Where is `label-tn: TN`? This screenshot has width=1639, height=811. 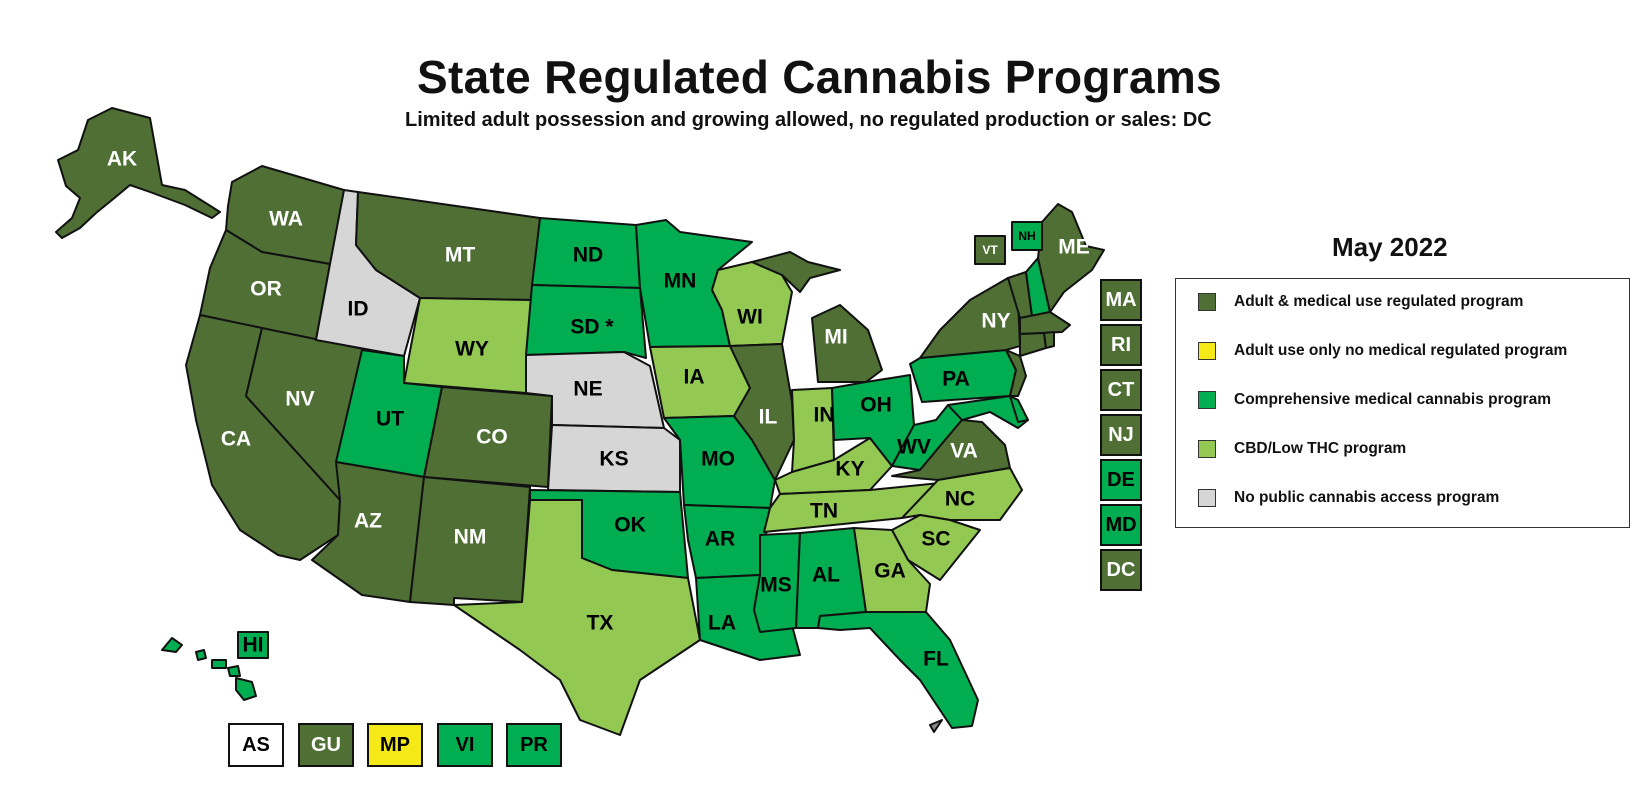 label-tn: TN is located at coordinates (824, 511).